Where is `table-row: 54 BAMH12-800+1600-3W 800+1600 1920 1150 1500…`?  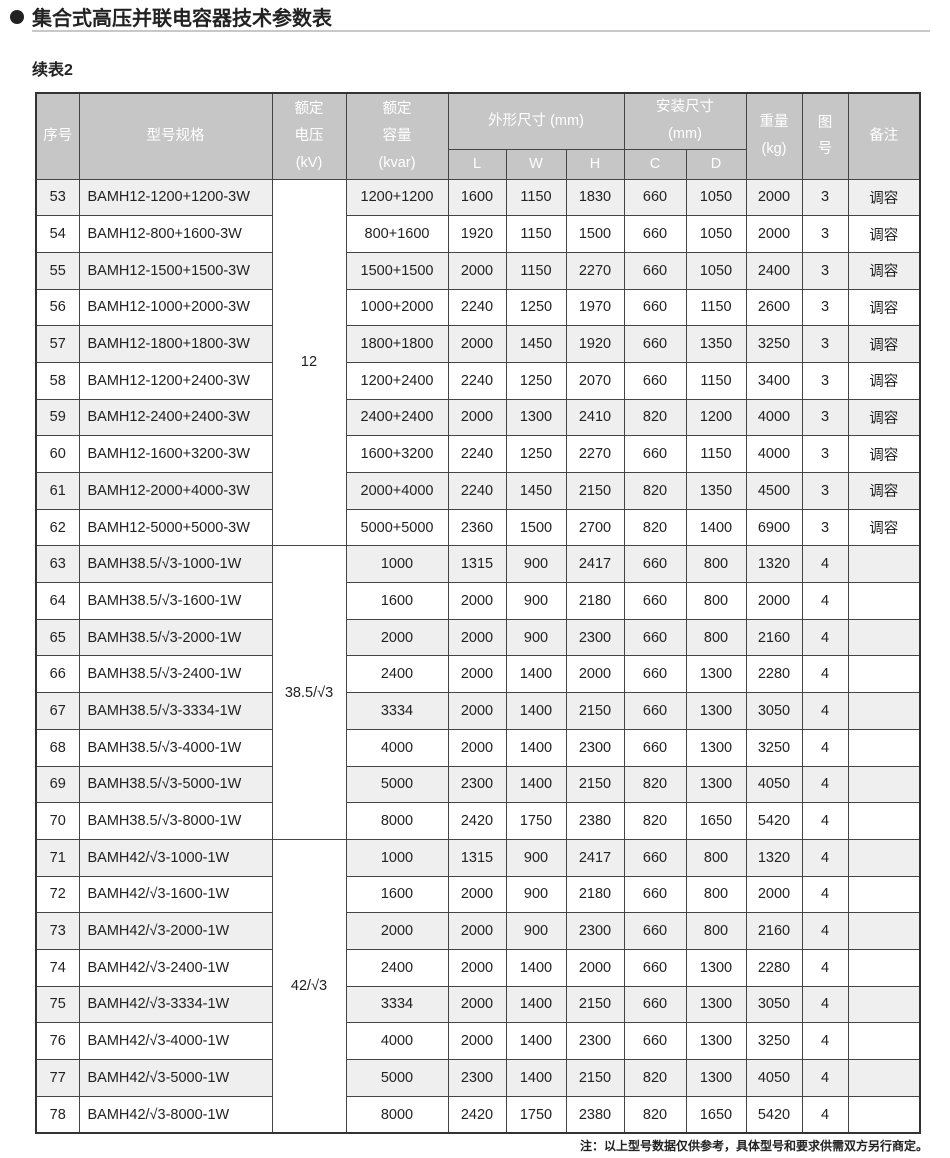 table-row: 54 BAMH12-800+1600-3W 800+1600 1920 1150 1500… is located at coordinates (478, 234).